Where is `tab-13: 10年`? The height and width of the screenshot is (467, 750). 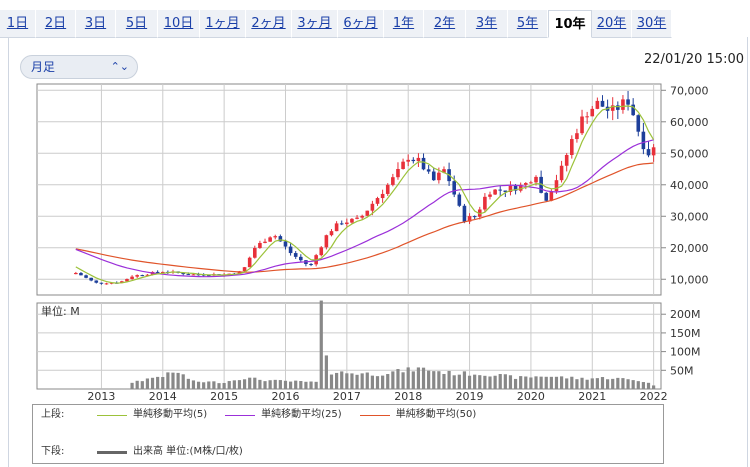 tab-13: 10年 is located at coordinates (570, 24).